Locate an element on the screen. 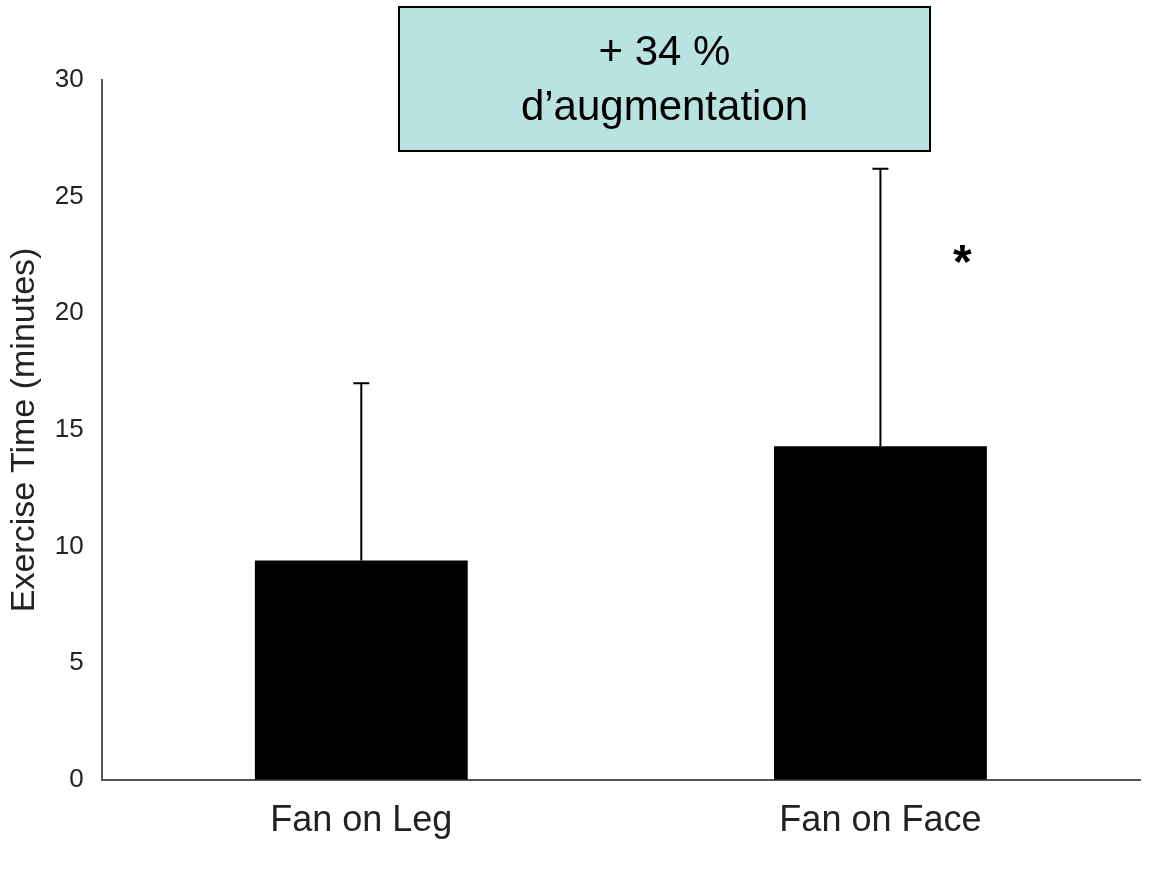  y-tick-label: 5 is located at coordinates (76, 661).